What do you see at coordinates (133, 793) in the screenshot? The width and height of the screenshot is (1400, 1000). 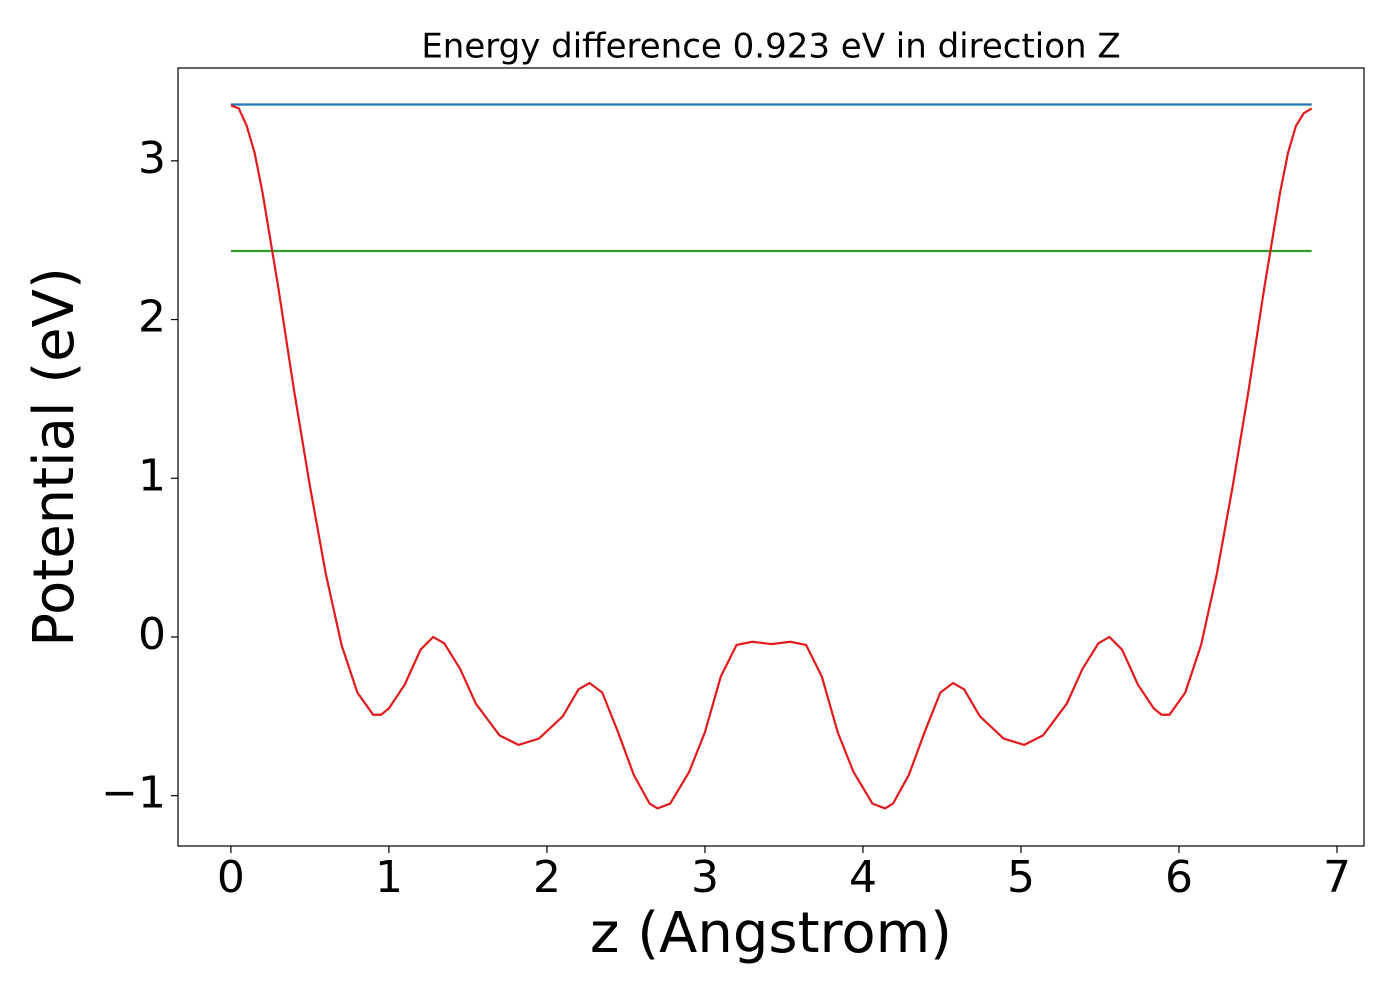 I see `y-tick-label: −1` at bounding box center [133, 793].